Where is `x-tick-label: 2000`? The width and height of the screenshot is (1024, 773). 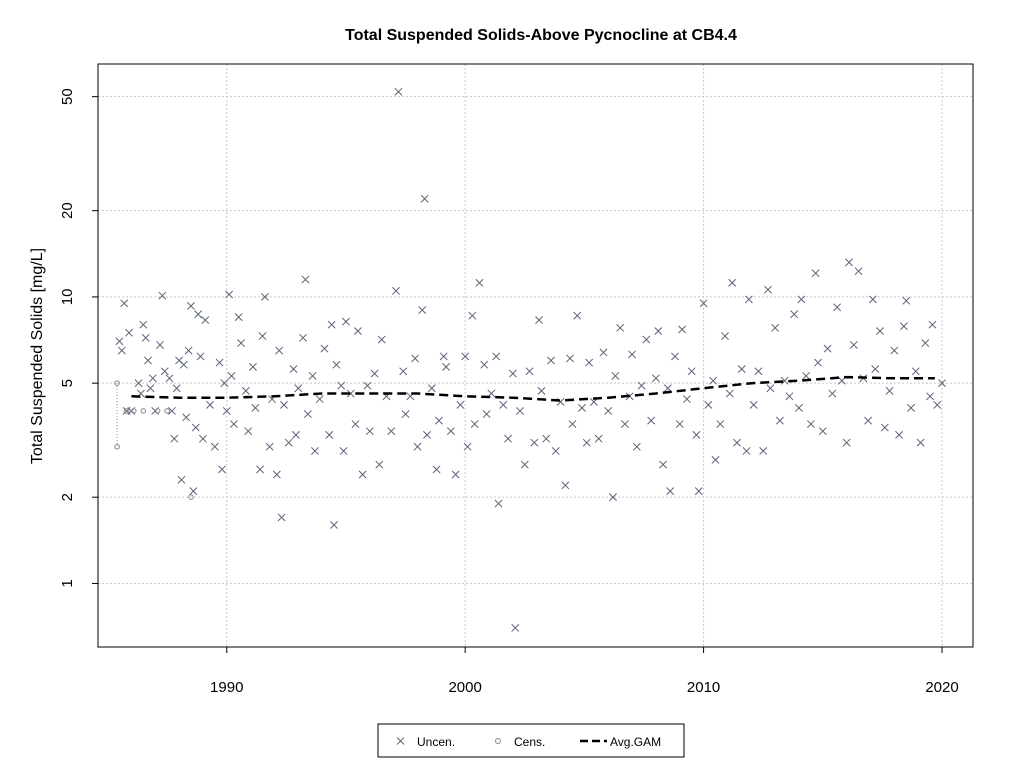
x-tick-label: 2000 is located at coordinates (464, 687).